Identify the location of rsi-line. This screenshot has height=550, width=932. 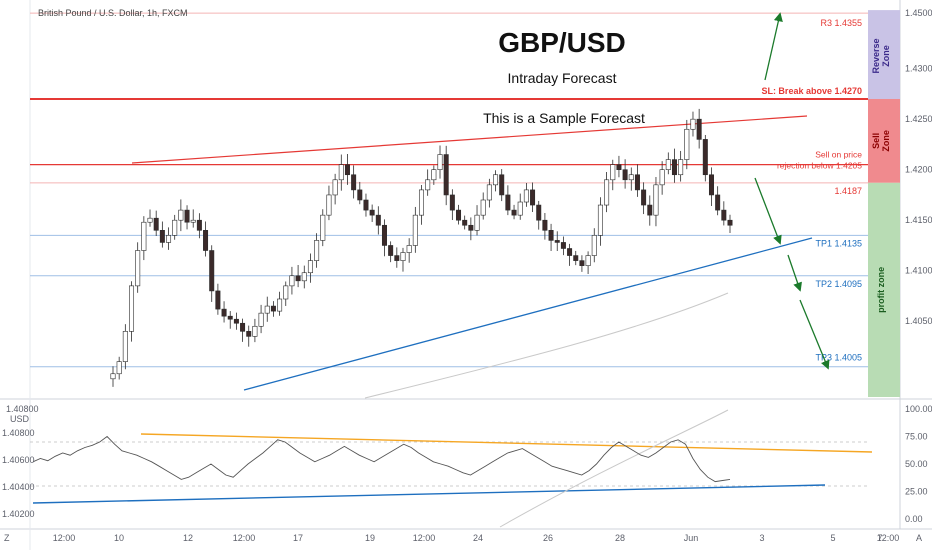
(381, 459).